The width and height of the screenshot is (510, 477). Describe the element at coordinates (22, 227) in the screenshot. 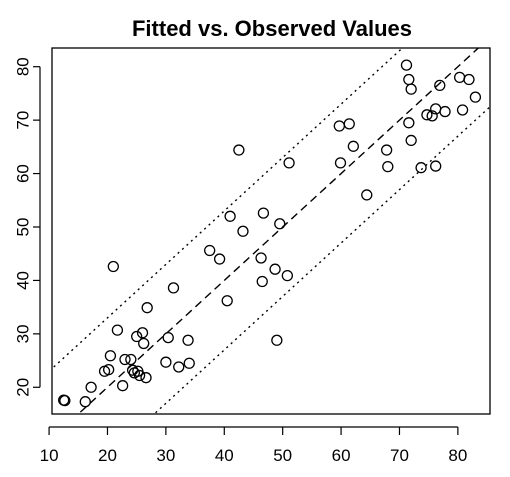

I see `y-tick-label: 50` at that location.